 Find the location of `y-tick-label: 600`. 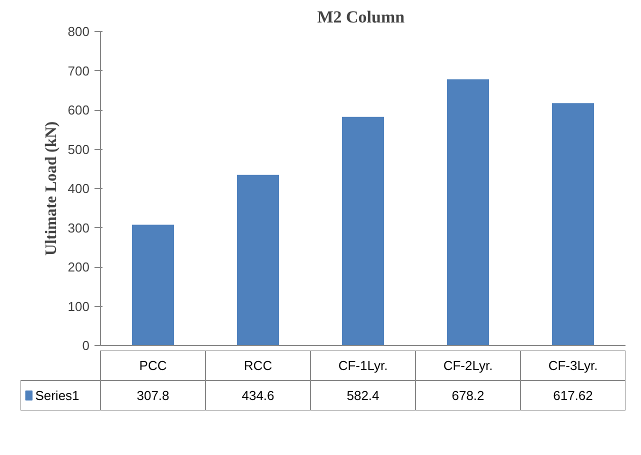

y-tick-label: 600 is located at coordinates (79, 110).